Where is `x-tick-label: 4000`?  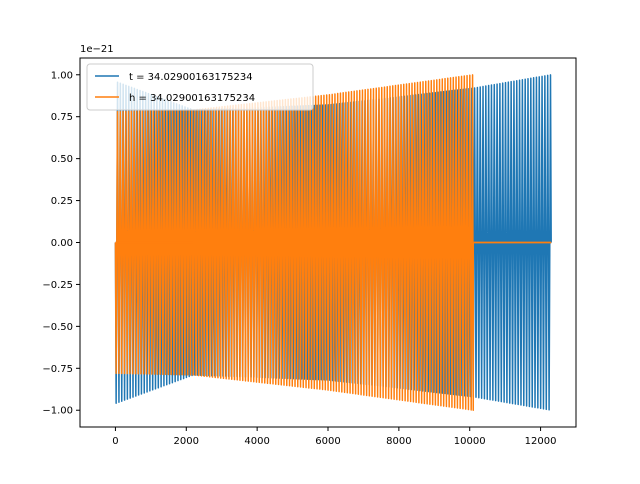
x-tick-label: 4000 is located at coordinates (256, 441).